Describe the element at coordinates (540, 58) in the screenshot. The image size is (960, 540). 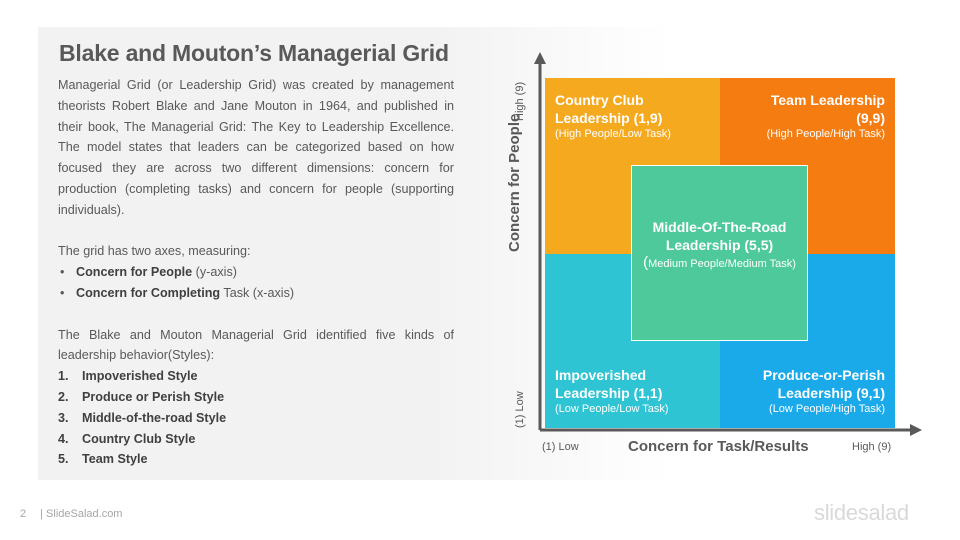
I see `y-axis-arrowhead` at that location.